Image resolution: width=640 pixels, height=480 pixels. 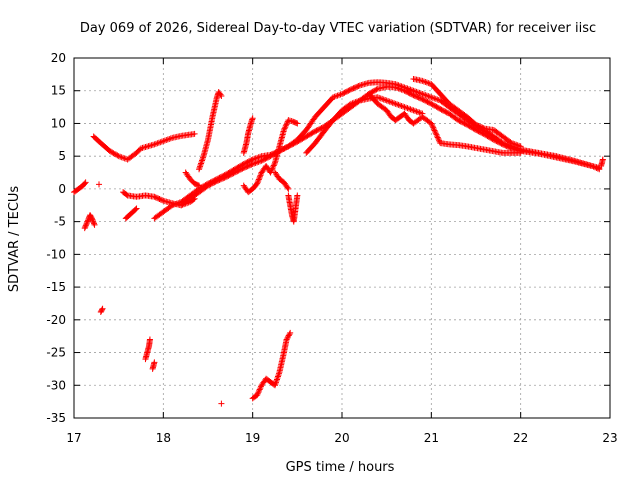 I want to click on x-axis-label: GPS time / hours, so click(x=340, y=467).